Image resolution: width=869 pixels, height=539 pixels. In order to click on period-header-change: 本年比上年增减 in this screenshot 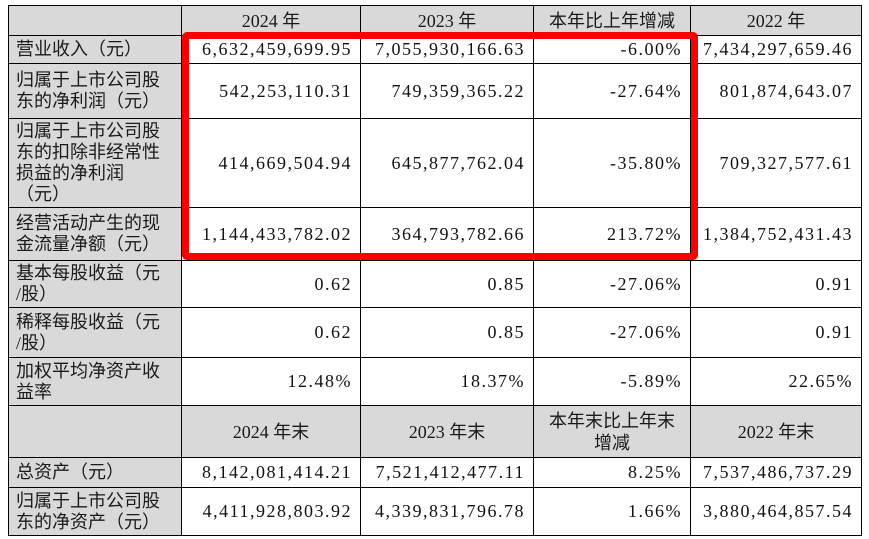, I will do `click(612, 20)`.